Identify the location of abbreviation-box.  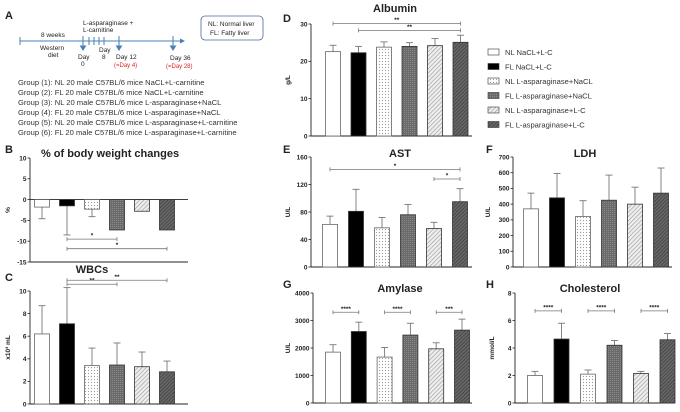
(232, 28).